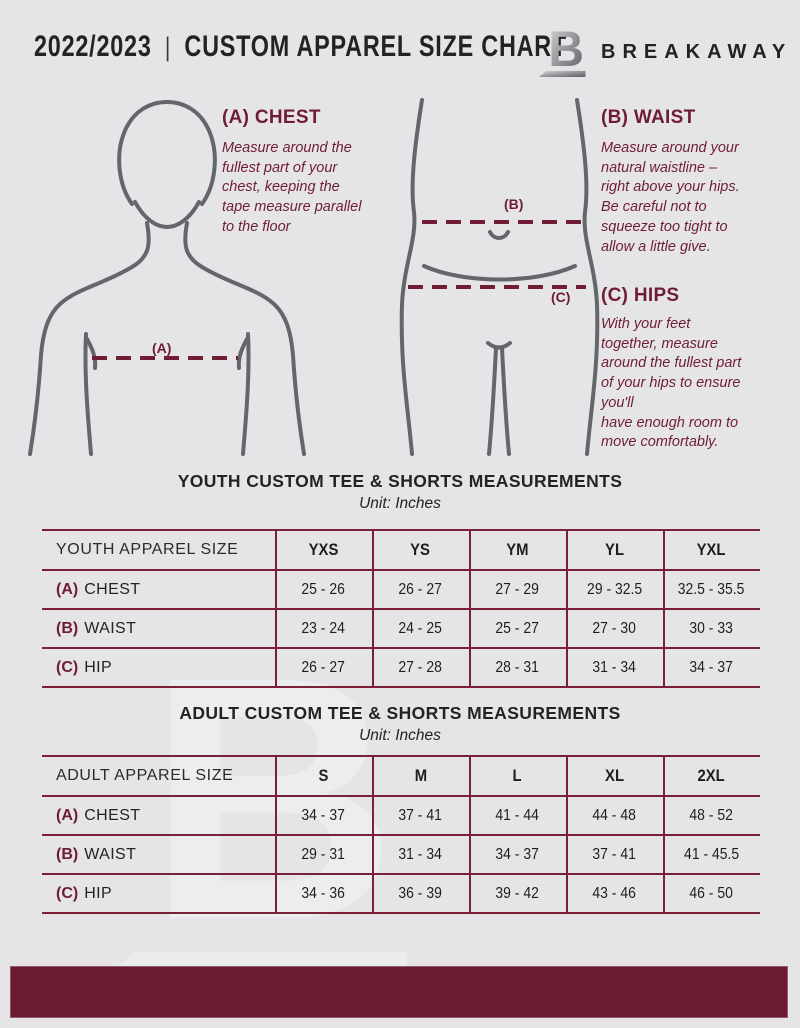  I want to click on youth-size-header-label: YOUTH APPAREL SIZE, so click(147, 549).